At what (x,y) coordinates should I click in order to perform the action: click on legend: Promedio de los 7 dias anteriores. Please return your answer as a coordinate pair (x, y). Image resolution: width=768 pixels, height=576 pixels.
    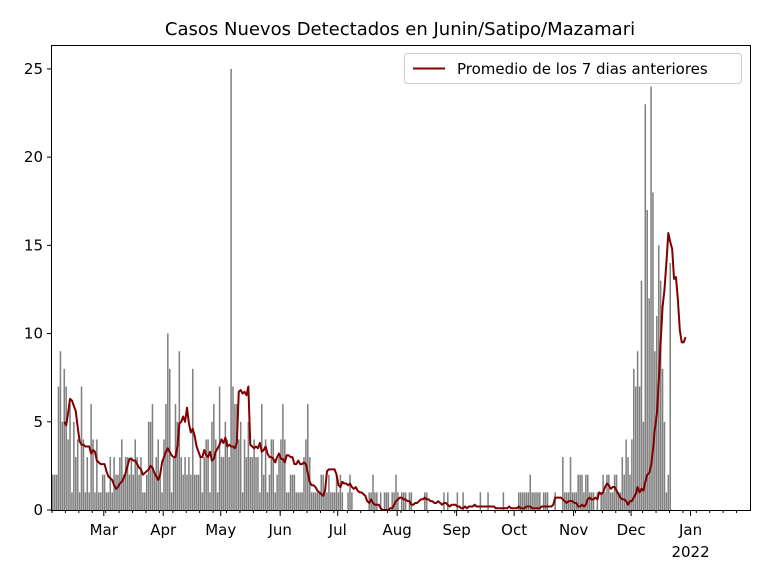
    Looking at the image, I should click on (573, 68).